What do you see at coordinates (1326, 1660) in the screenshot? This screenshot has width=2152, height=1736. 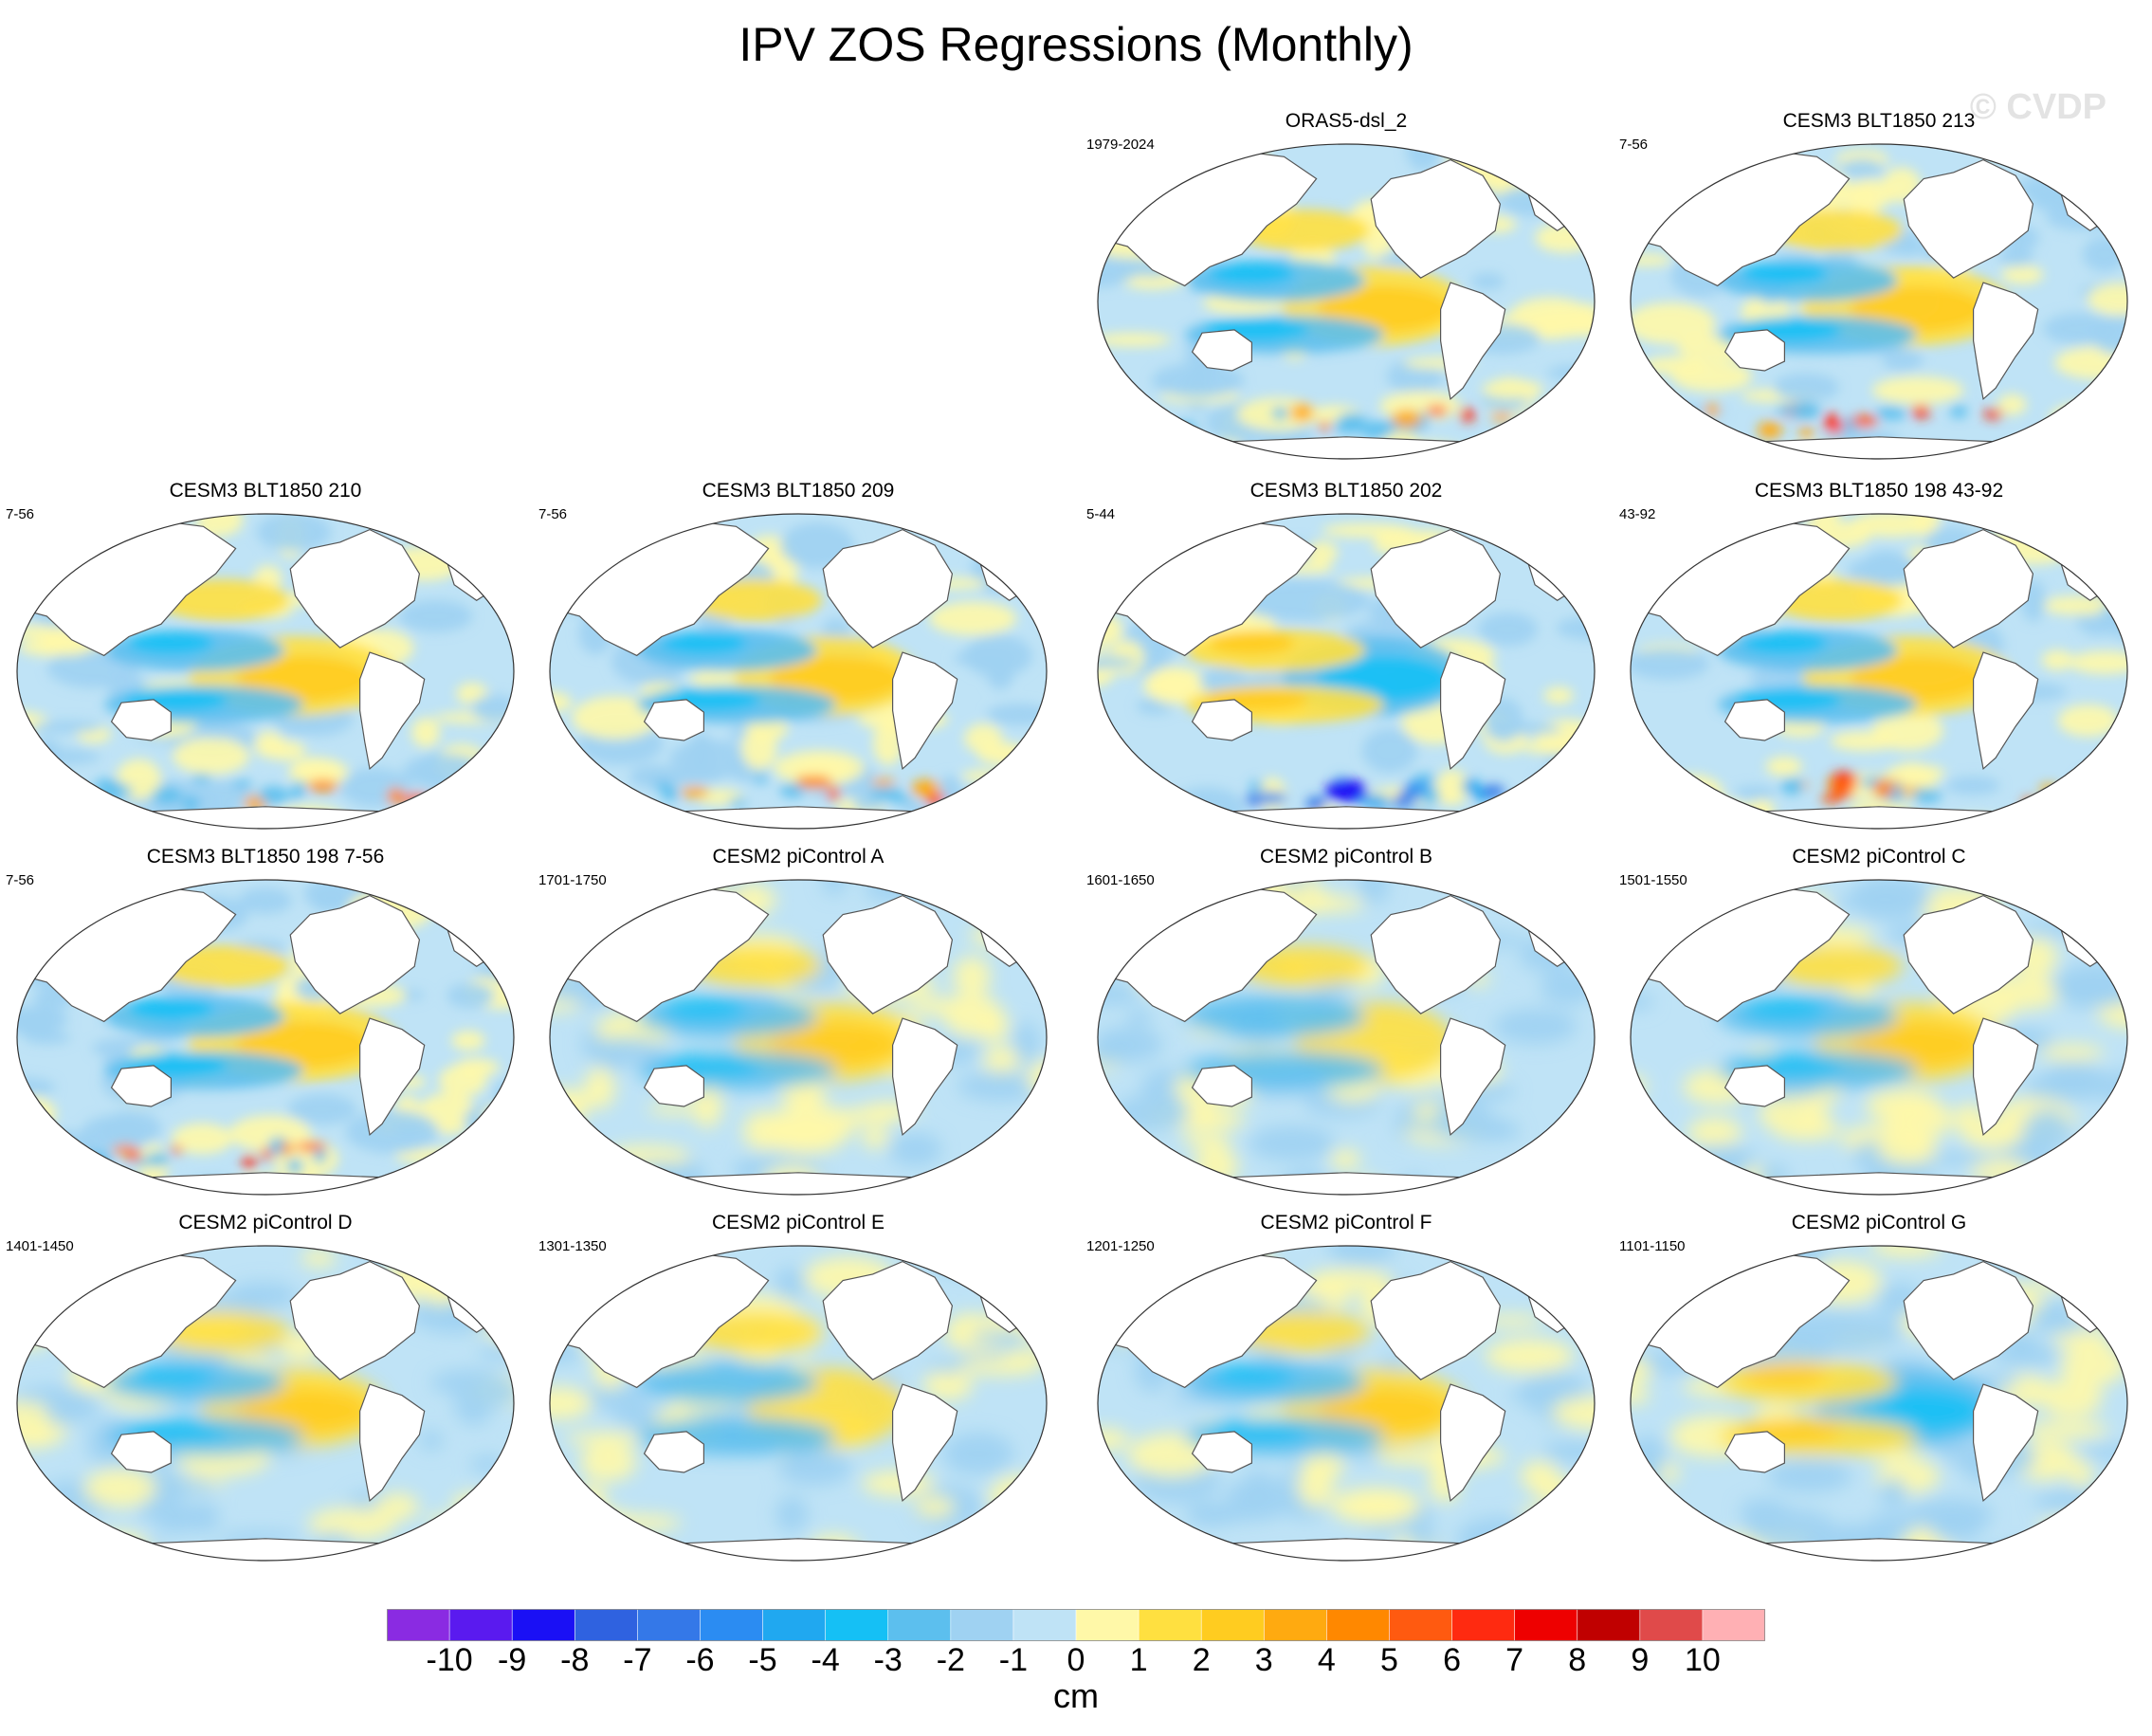 I see `colorbar-tick-label: 4` at bounding box center [1326, 1660].